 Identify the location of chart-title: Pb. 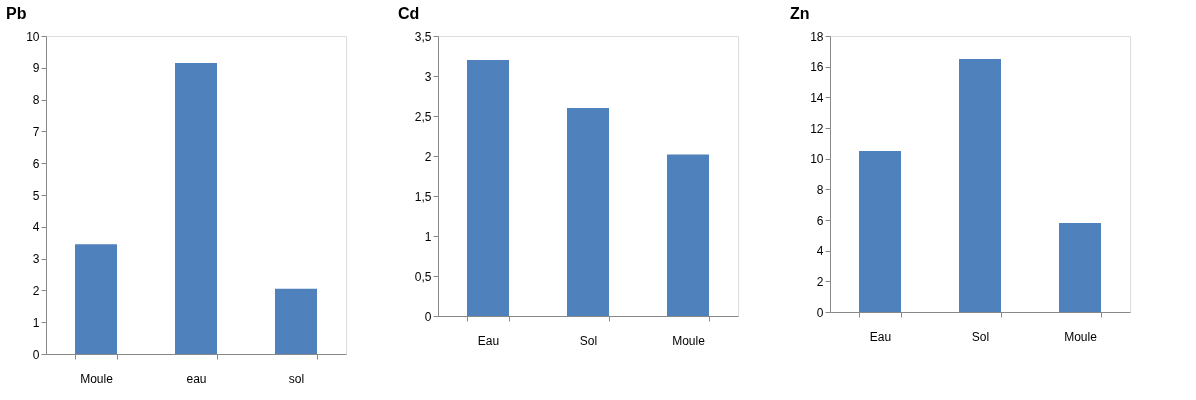
(16, 13).